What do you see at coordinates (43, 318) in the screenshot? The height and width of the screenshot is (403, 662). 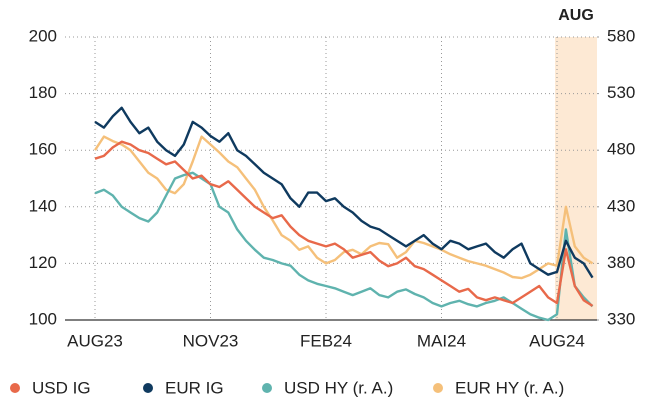 I see `y-tick-label: 100` at bounding box center [43, 318].